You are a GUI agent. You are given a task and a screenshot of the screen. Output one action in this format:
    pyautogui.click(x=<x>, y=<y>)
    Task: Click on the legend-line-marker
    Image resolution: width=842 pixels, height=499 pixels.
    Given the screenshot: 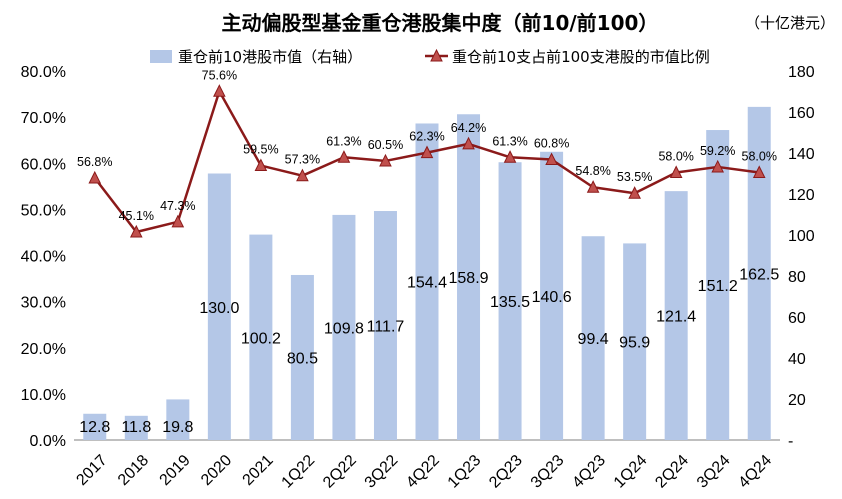 What is the action you would take?
    pyautogui.click(x=436, y=55)
    